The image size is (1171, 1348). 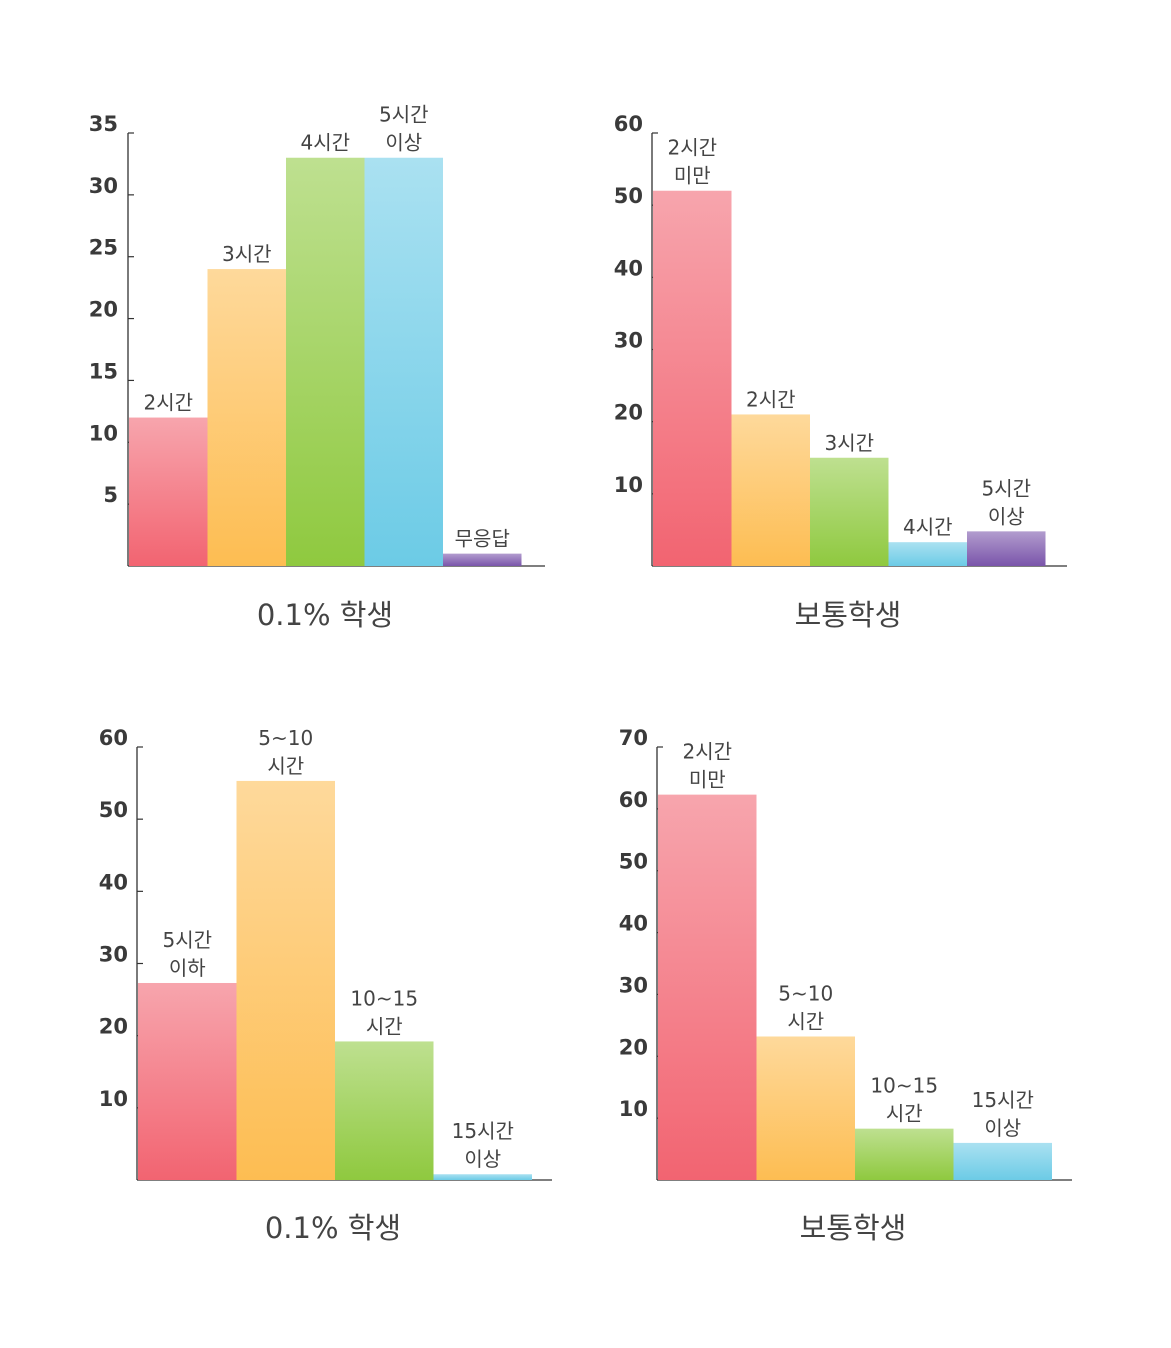 I want to click on y-tick-label: 70, so click(x=633, y=738).